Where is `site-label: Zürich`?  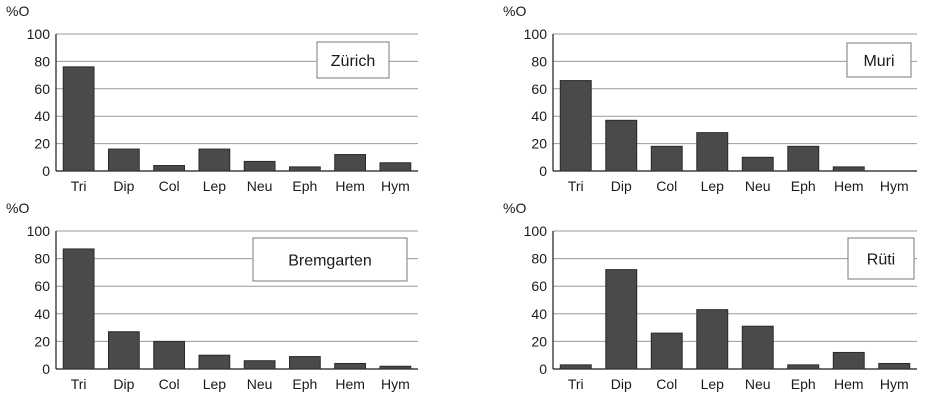 site-label: Zürich is located at coordinates (353, 61).